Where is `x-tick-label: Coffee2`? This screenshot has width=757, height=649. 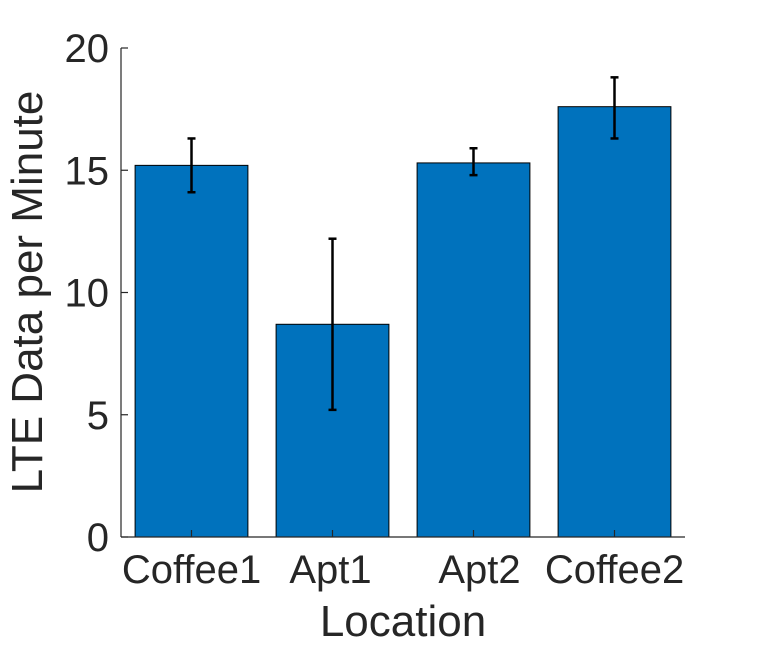
x-tick-label: Coffee2 is located at coordinates (614, 570).